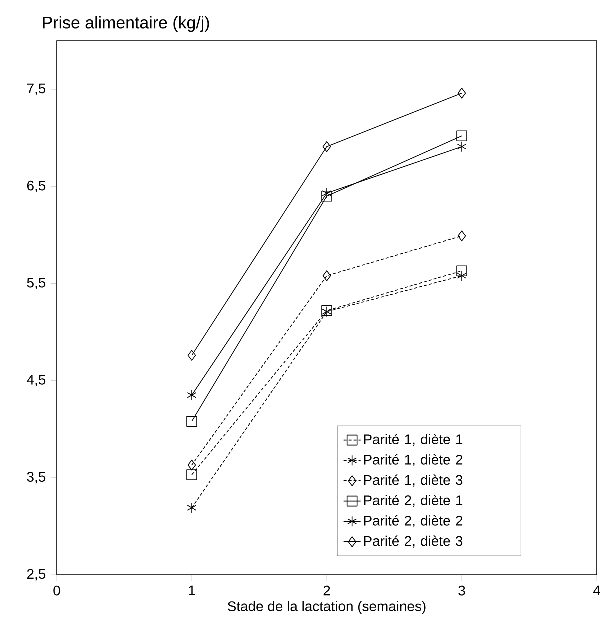 The height and width of the screenshot is (628, 610). Describe the element at coordinates (413, 480) in the screenshot. I see `legend-label: Parité 1, diète 3` at that location.